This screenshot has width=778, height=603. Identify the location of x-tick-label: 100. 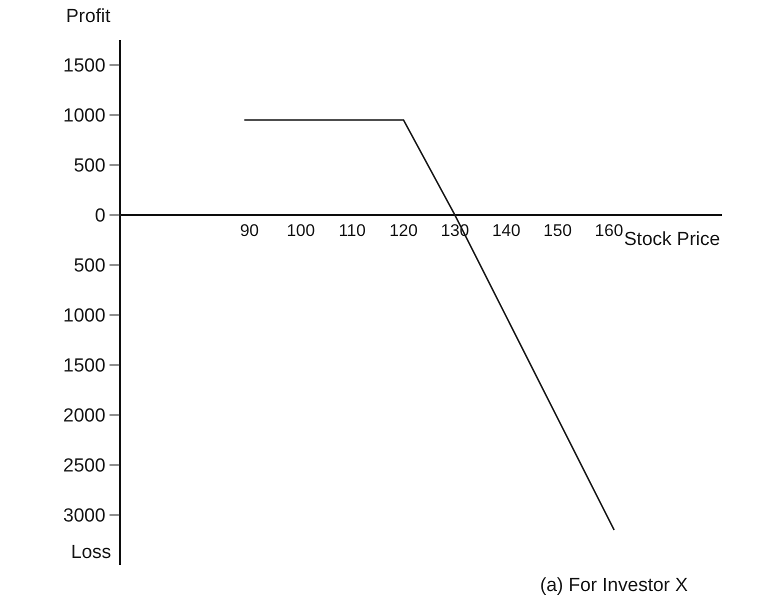
(300, 230).